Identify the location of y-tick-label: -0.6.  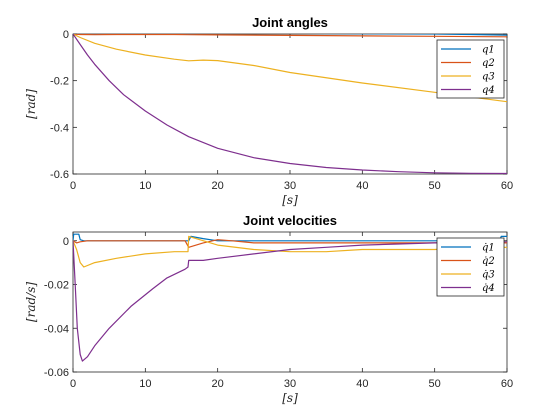
(59, 175).